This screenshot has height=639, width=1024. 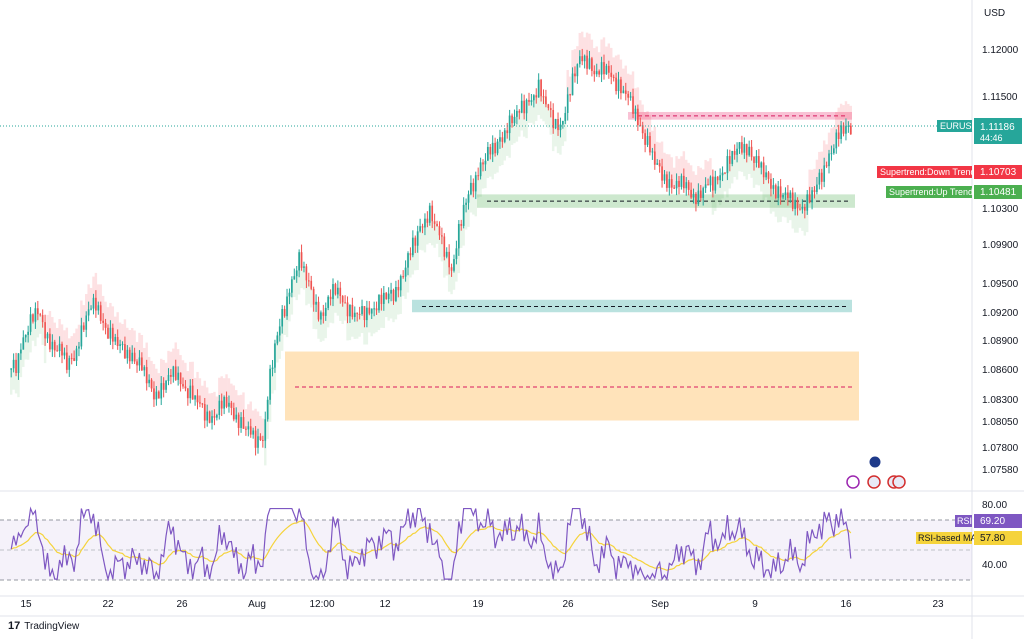 What do you see at coordinates (876, 472) in the screenshot?
I see `event-icons` at bounding box center [876, 472].